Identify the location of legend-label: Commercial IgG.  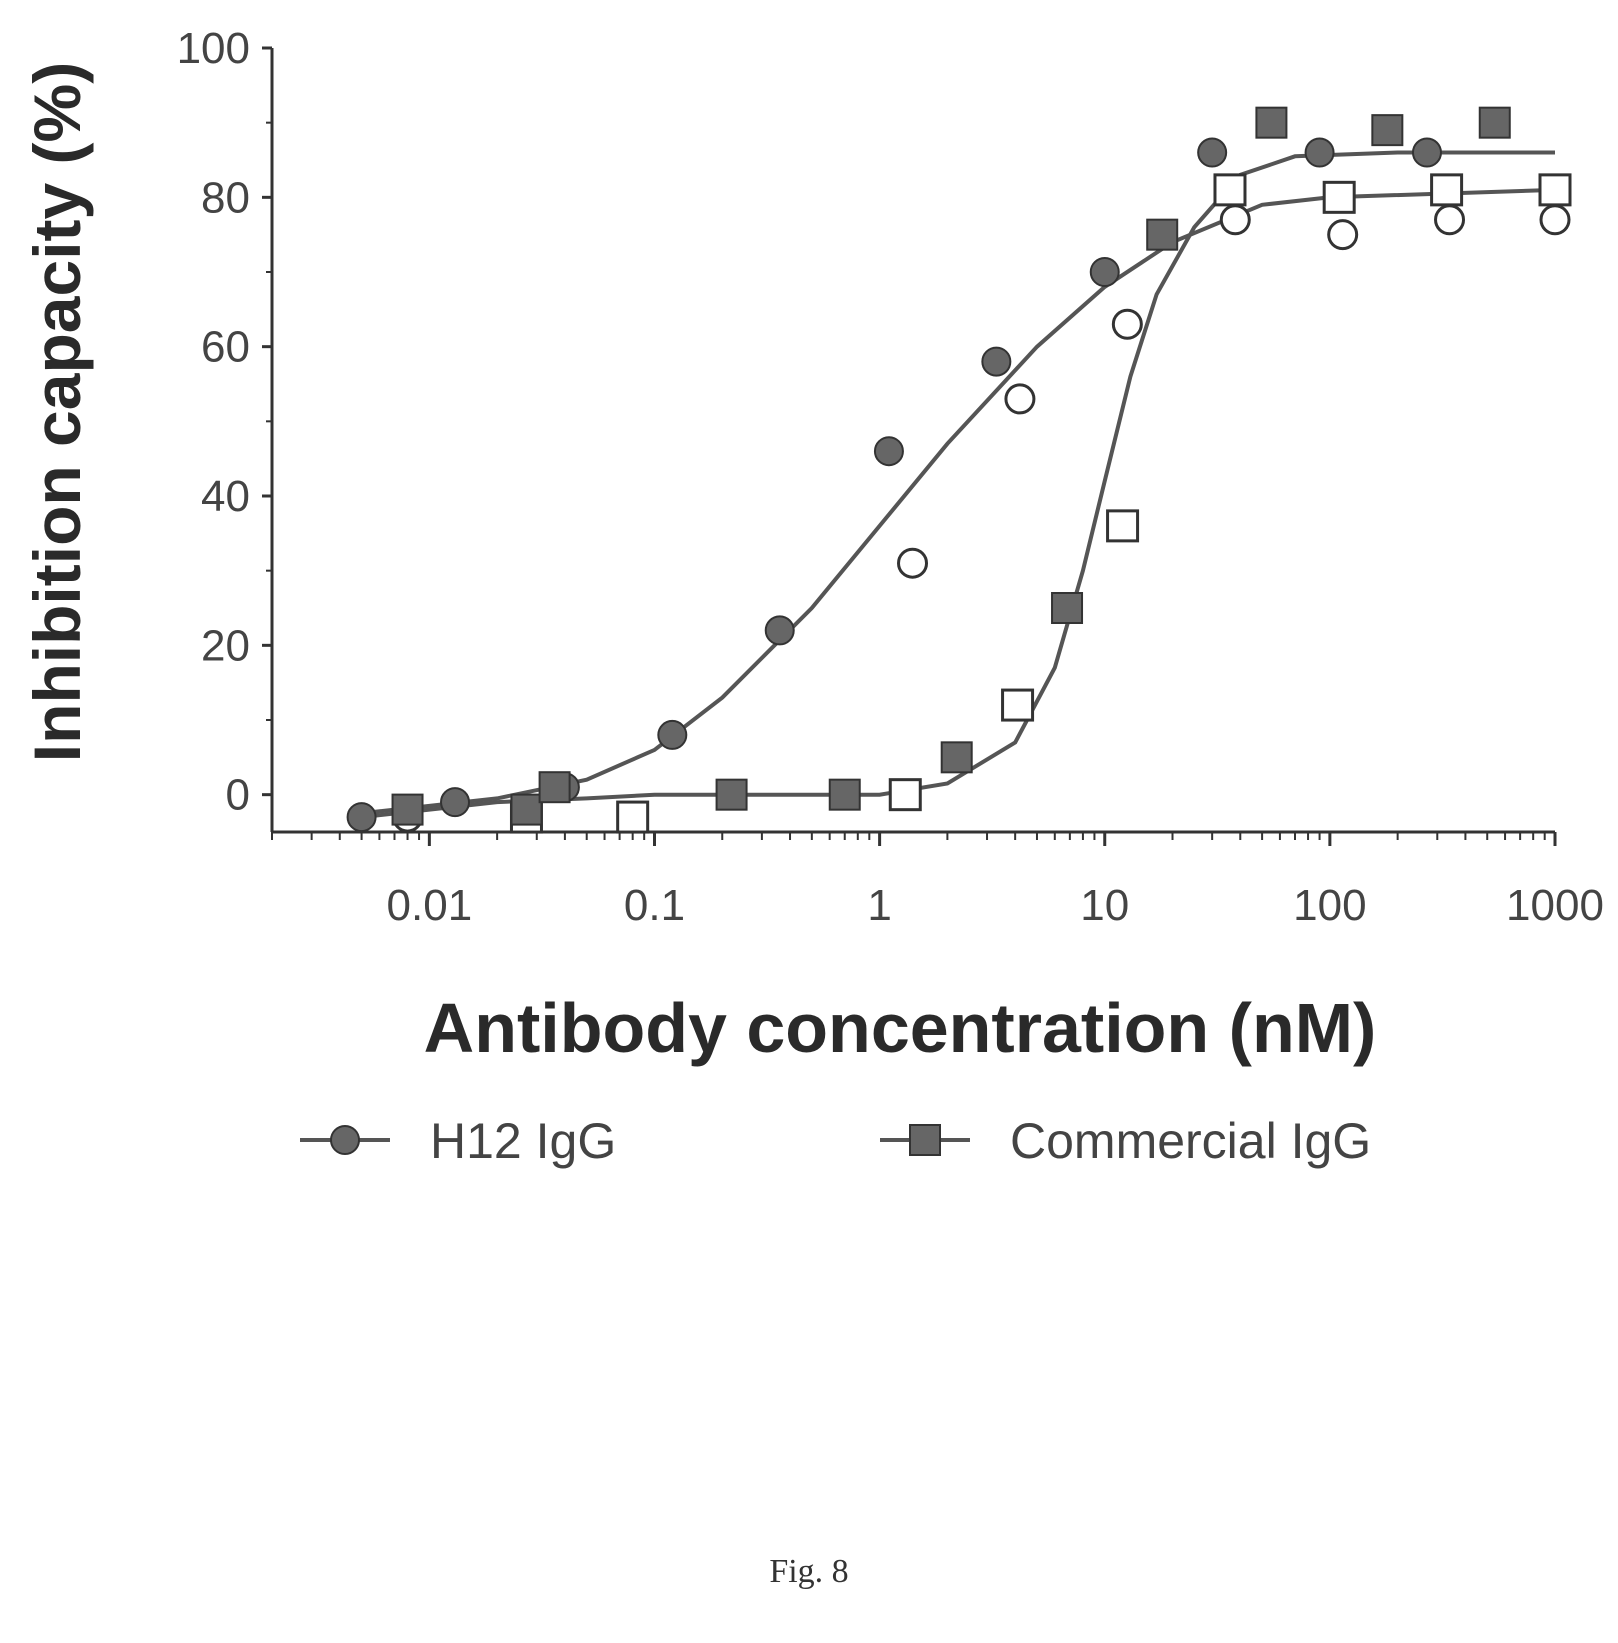
(1190, 1141).